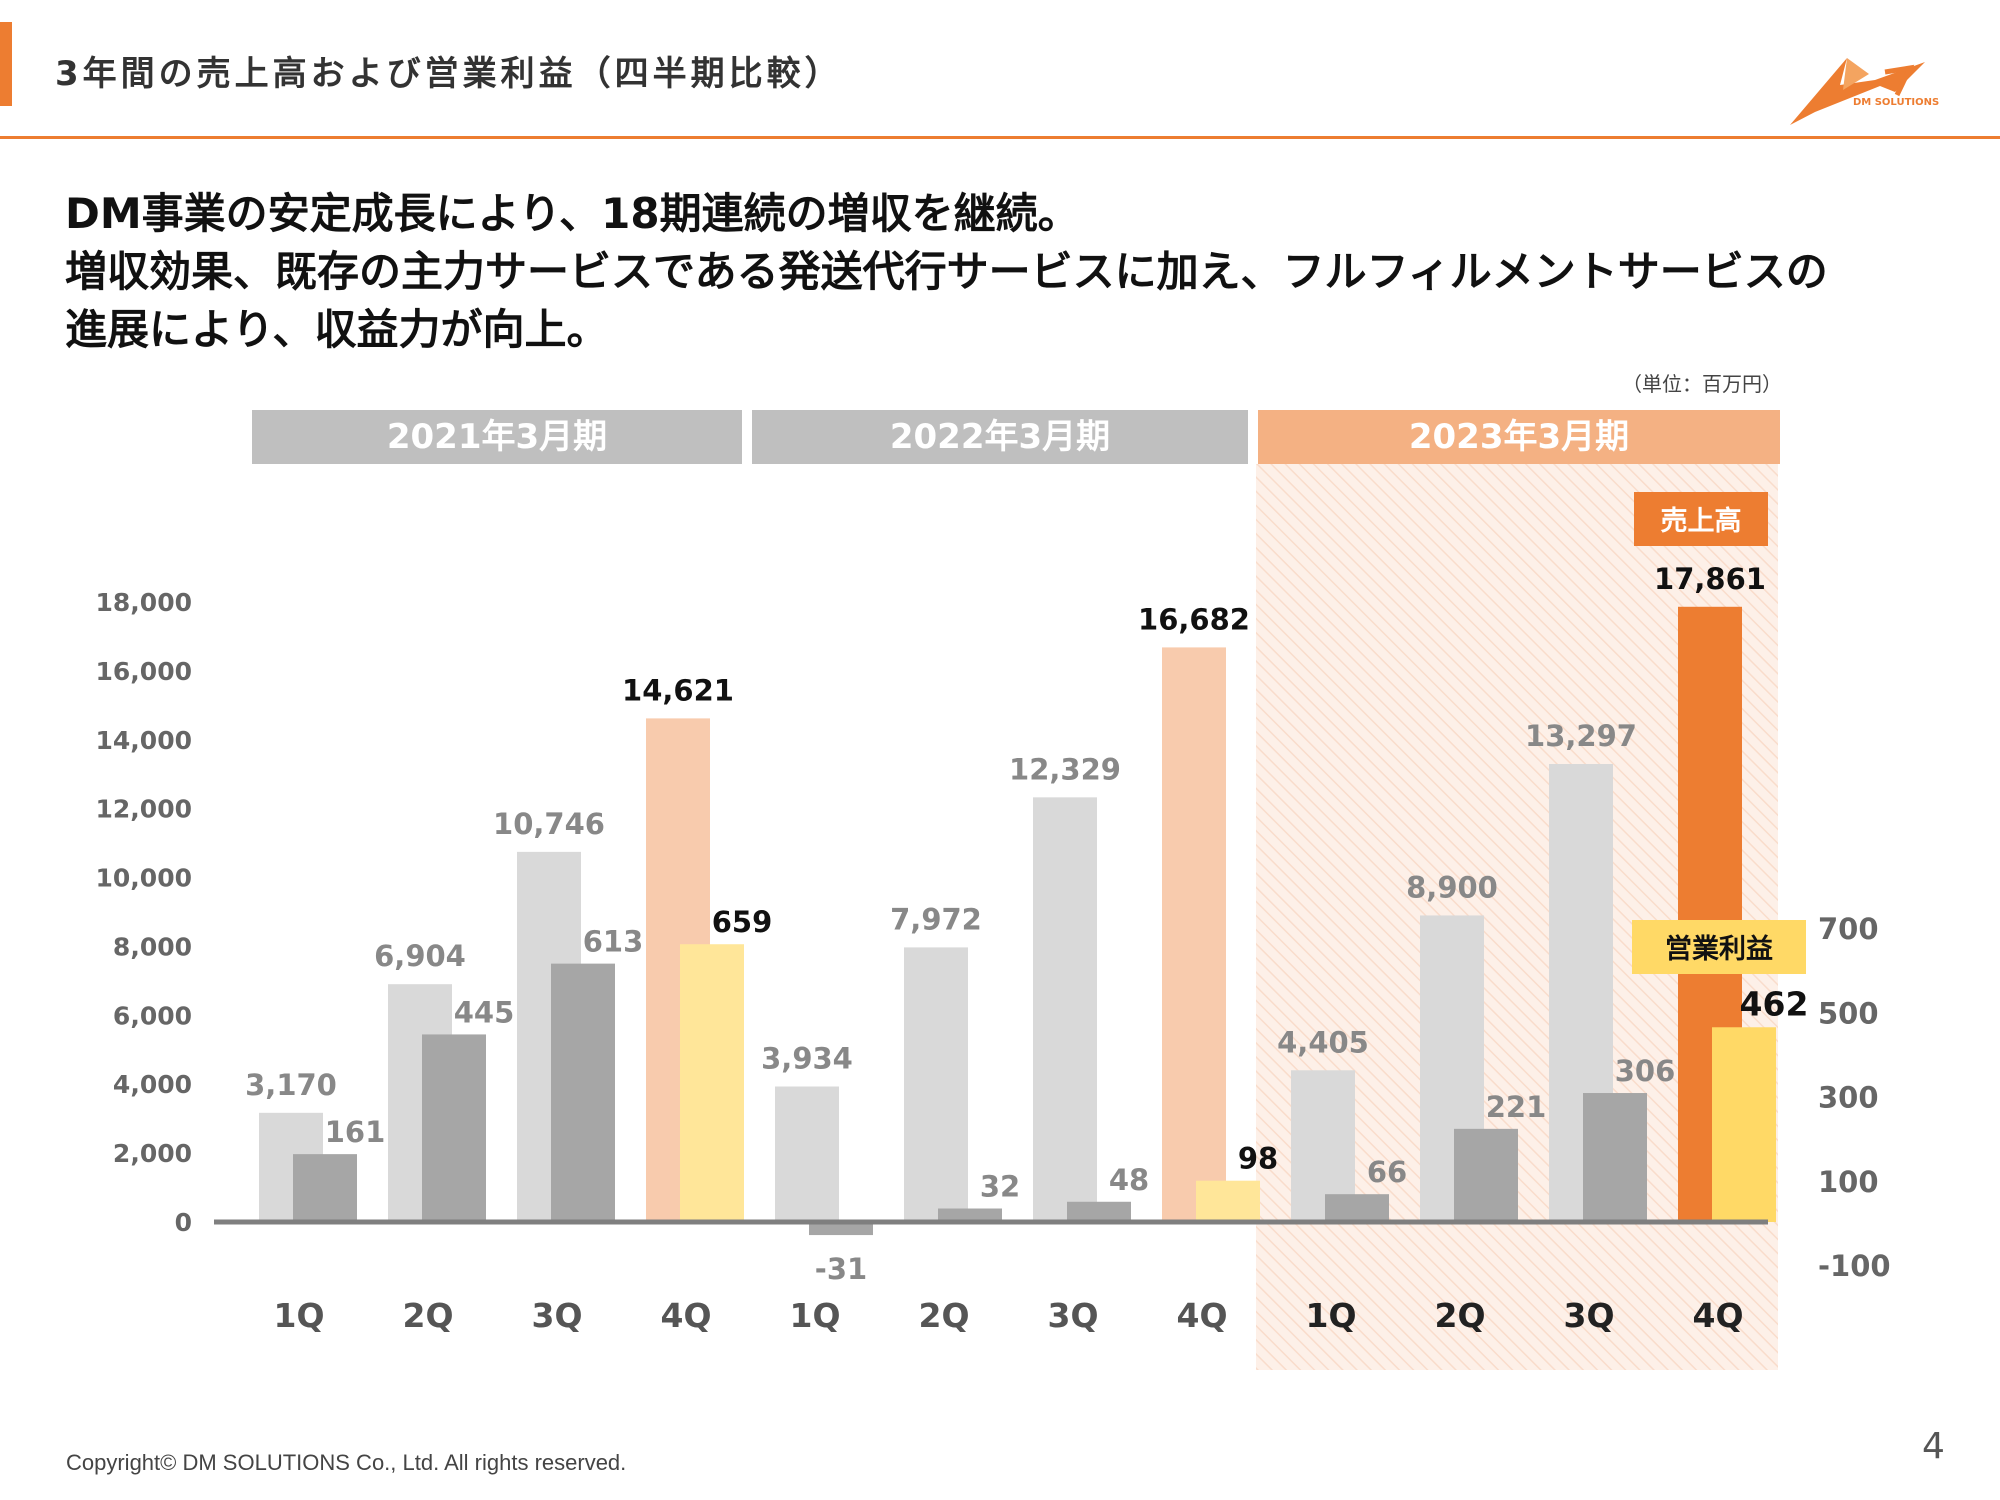 This screenshot has height=1500, width=2000. Describe the element at coordinates (1323, 1042) in the screenshot. I see `revenue-value-label: 4,405` at that location.